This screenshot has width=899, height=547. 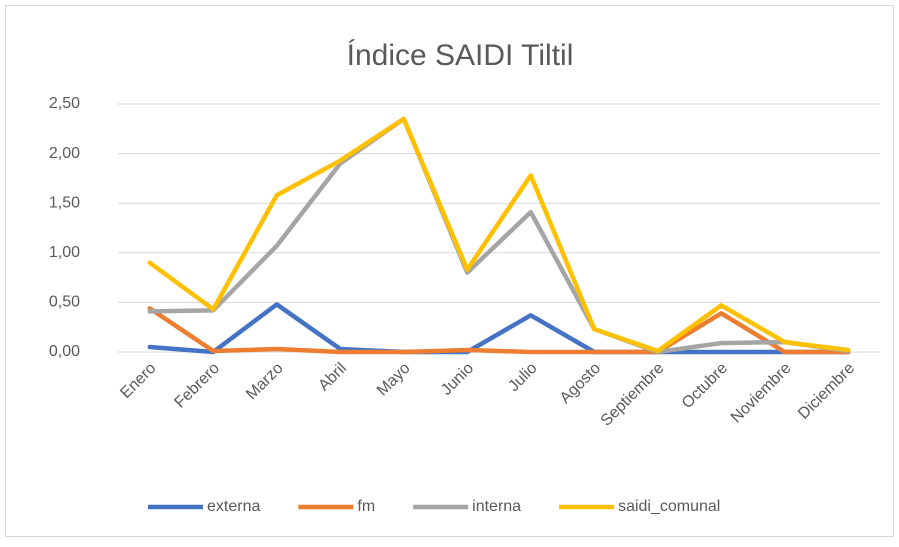 I want to click on y-tick-label: 2,00, so click(x=64, y=153).